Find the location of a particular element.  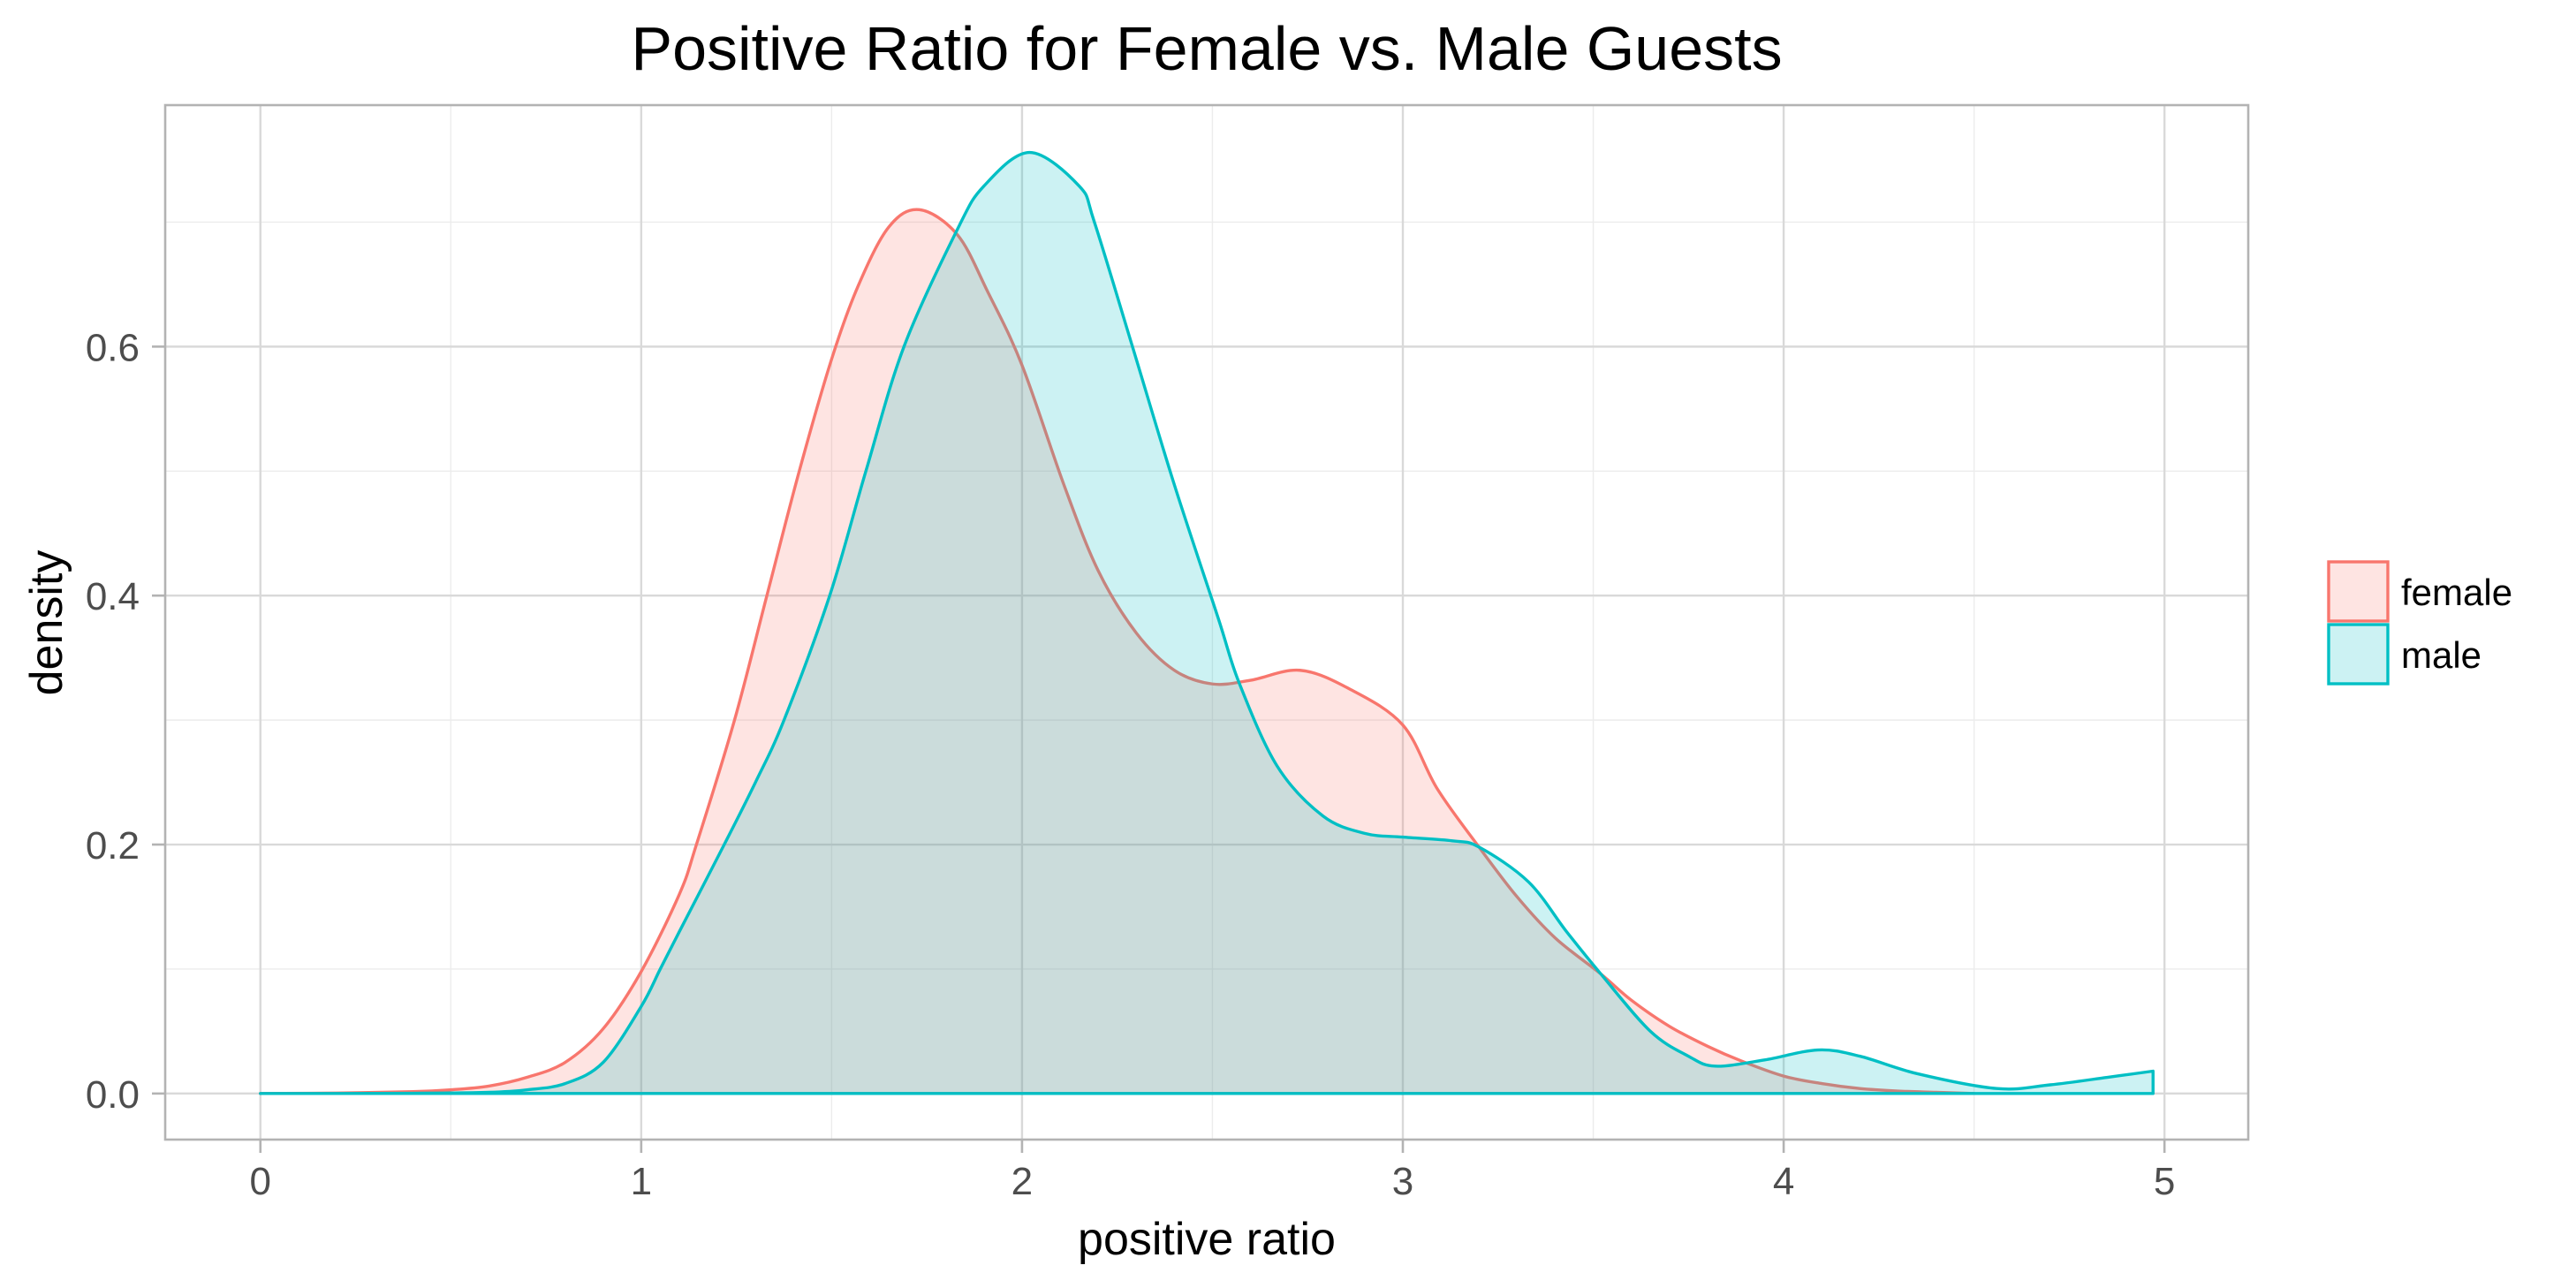

y-axis: 0.0 0.2 0.4 0.6 is located at coordinates (125, 722).